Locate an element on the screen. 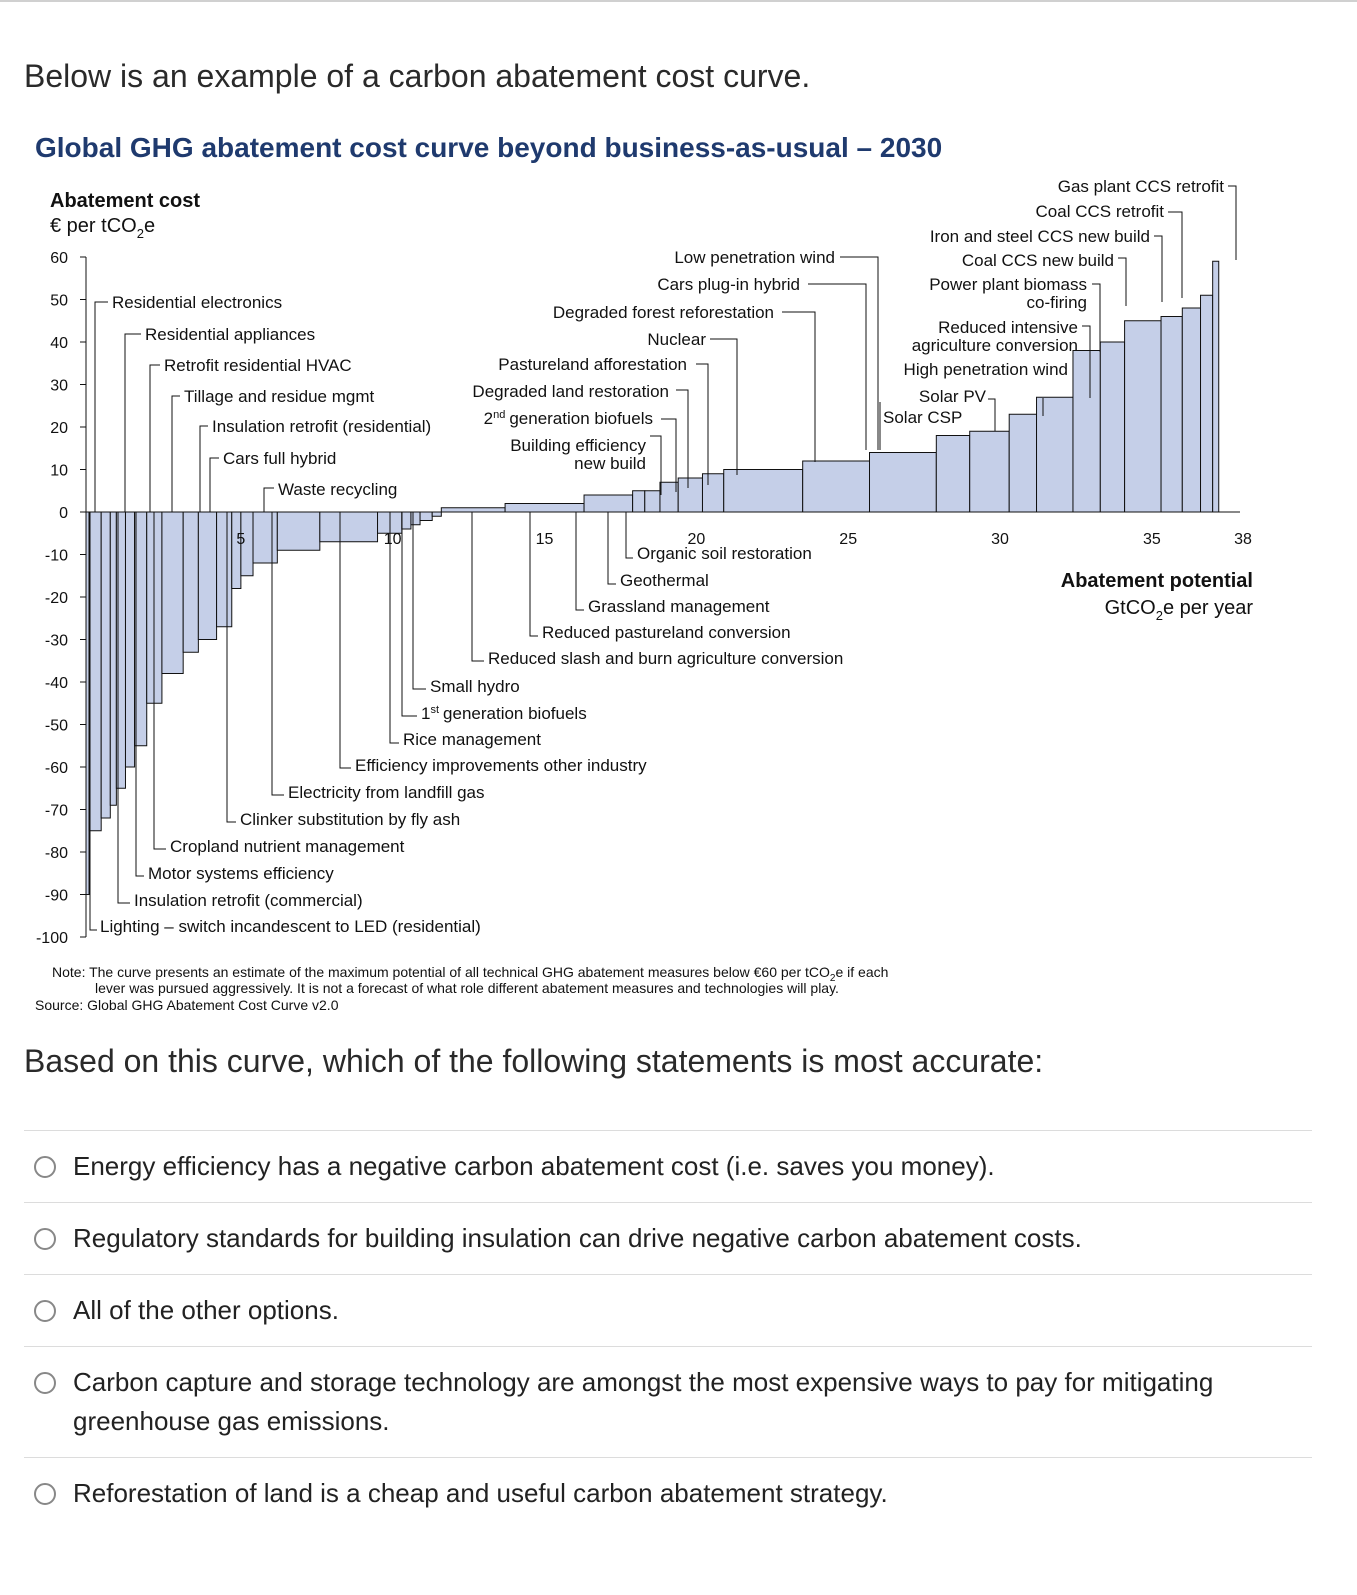  x-axis-ticks: 5 10 15 20 25 30 35 38 is located at coordinates (744, 539).